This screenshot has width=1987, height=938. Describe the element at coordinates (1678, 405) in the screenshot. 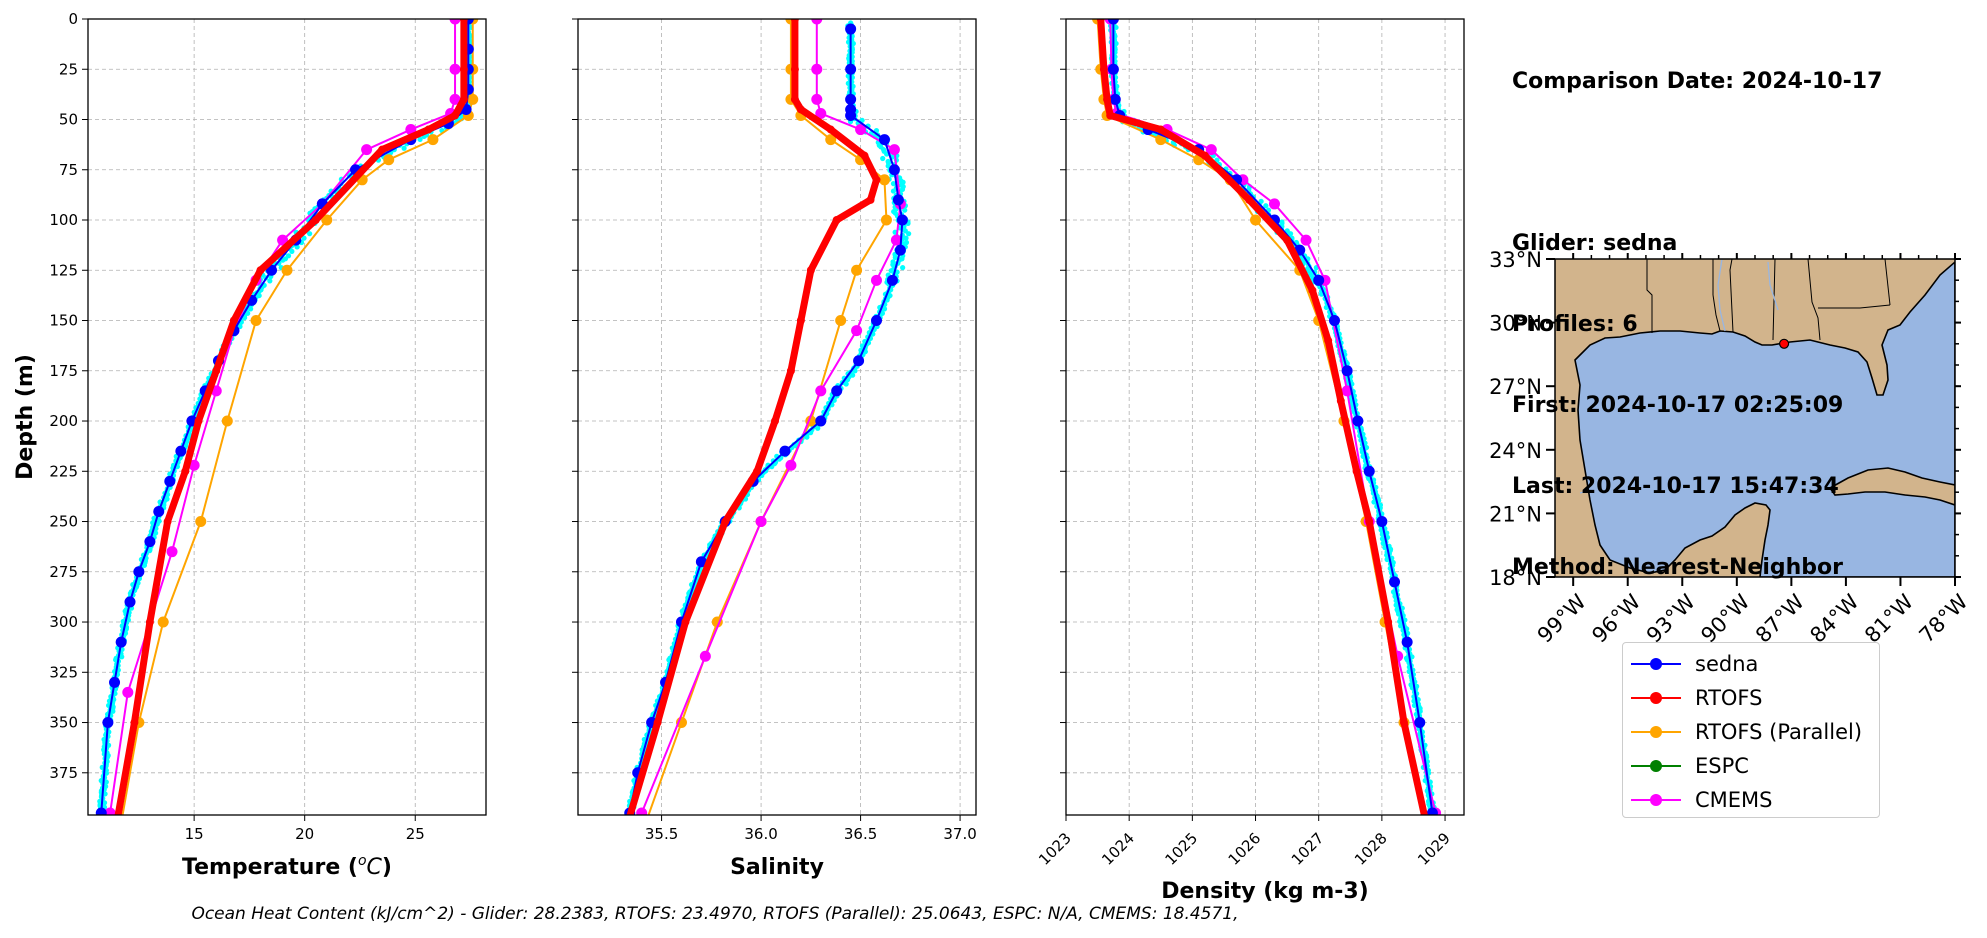

I see `first-profile-time: First: 2024-10-17 02:25:09` at that location.